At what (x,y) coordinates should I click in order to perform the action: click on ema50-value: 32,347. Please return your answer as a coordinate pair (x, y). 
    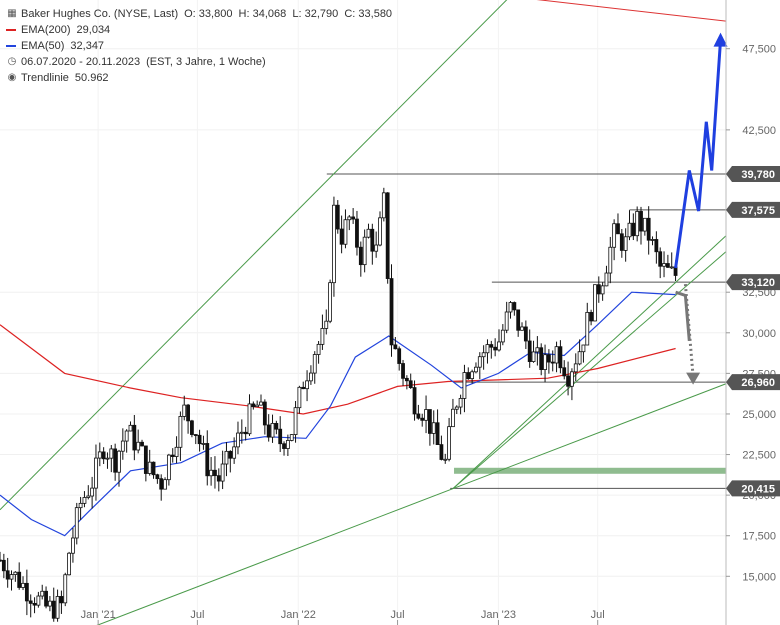
    Looking at the image, I should click on (87, 46).